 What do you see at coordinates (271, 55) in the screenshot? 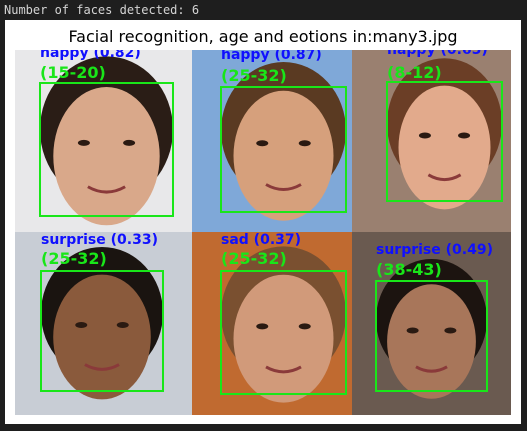
I see `emotion-label: happy (0.87)` at bounding box center [271, 55].